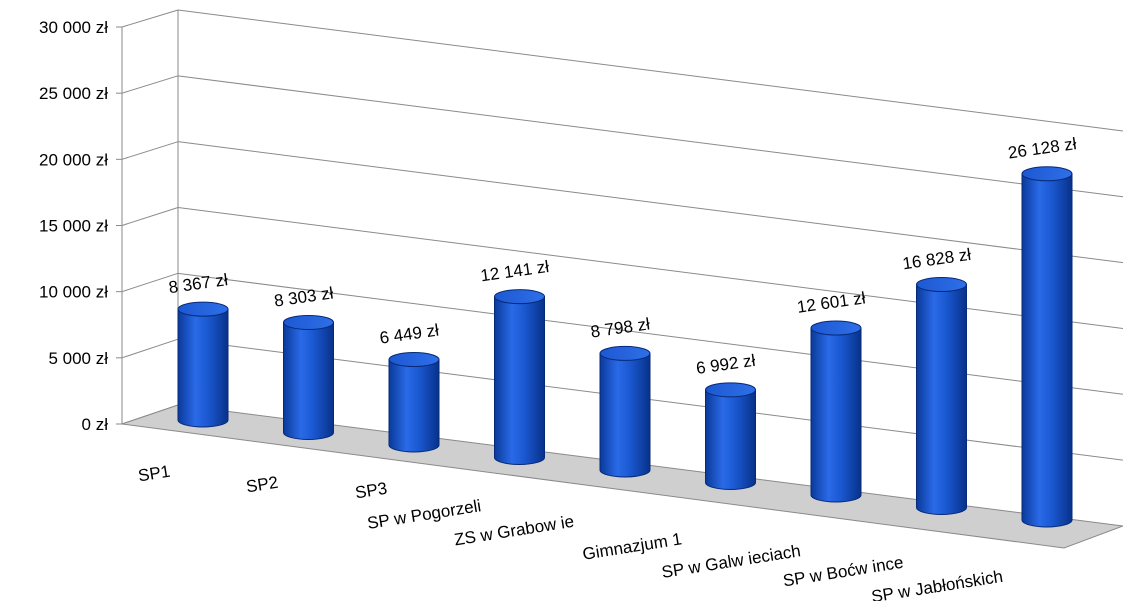 The width and height of the screenshot is (1123, 601). Describe the element at coordinates (632, 546) in the screenshot. I see `x-tick-label: Gimnazjum 1` at that location.